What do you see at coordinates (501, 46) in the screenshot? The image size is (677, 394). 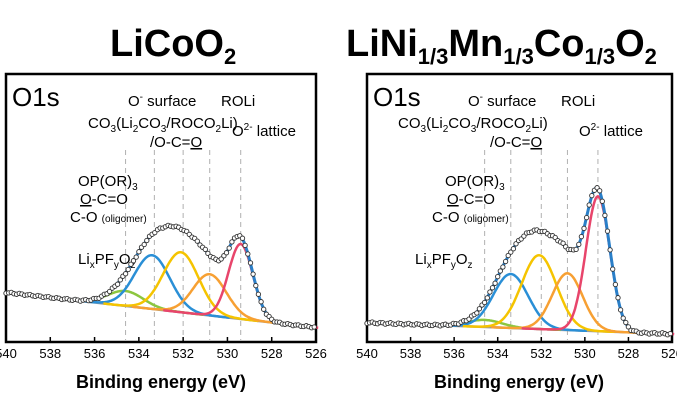 I see `title-right: LiNi1/3Mn1/3Co1/3O2` at bounding box center [501, 46].